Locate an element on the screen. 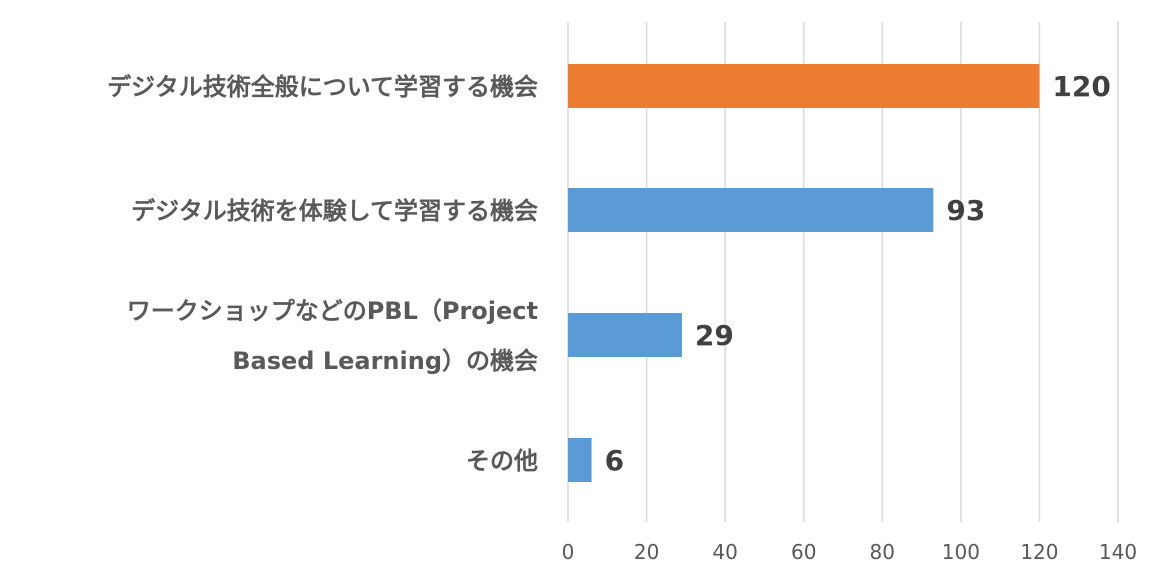  category-label: Based Learning）の機会 is located at coordinates (385, 361).